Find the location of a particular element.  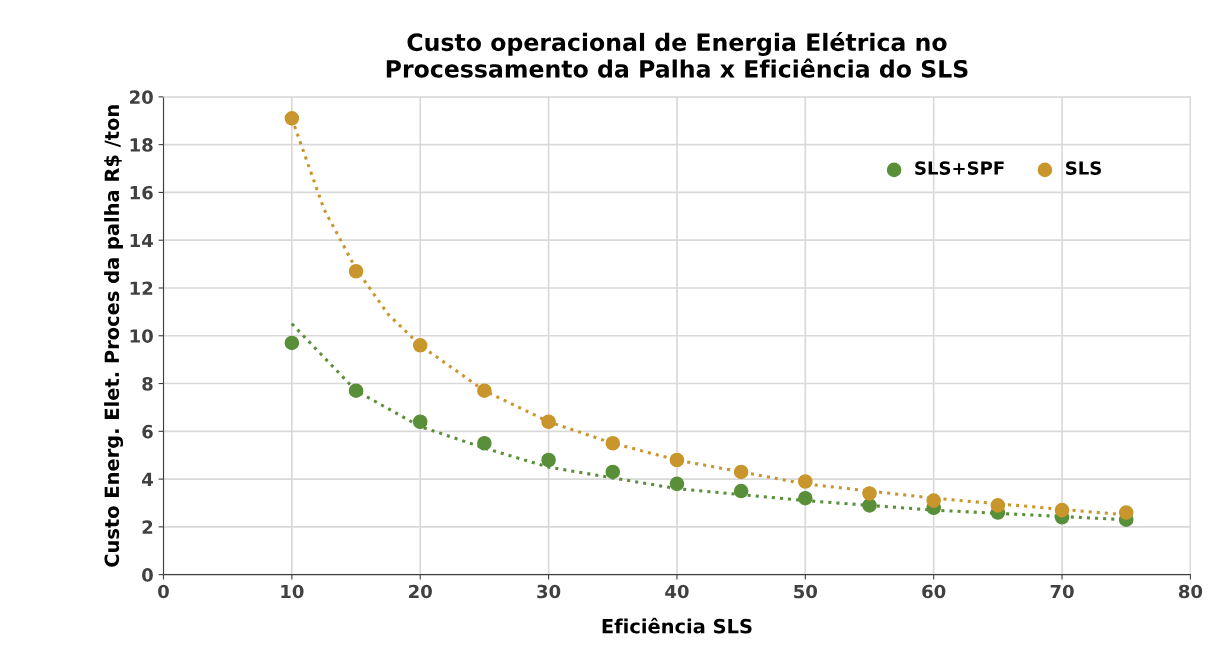

y-tick-label: 2 is located at coordinates (147, 527).